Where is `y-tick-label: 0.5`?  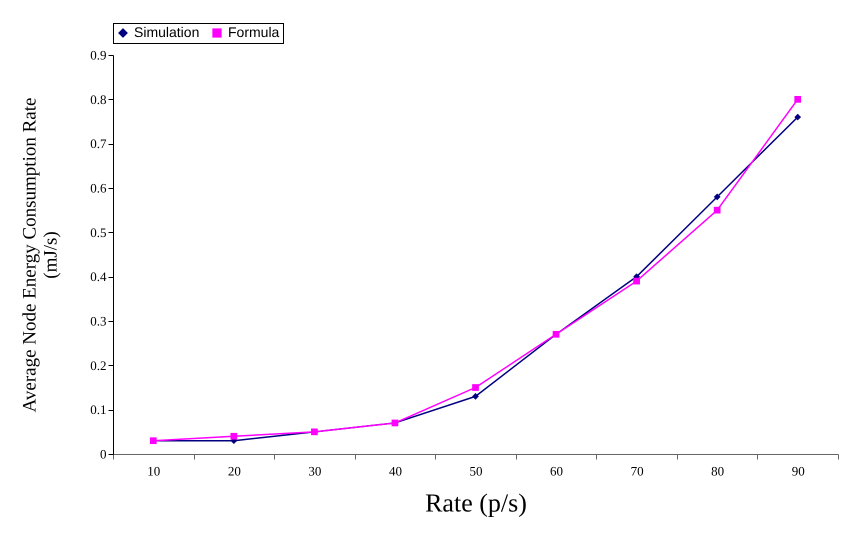 y-tick-label: 0.5 is located at coordinates (98, 232).